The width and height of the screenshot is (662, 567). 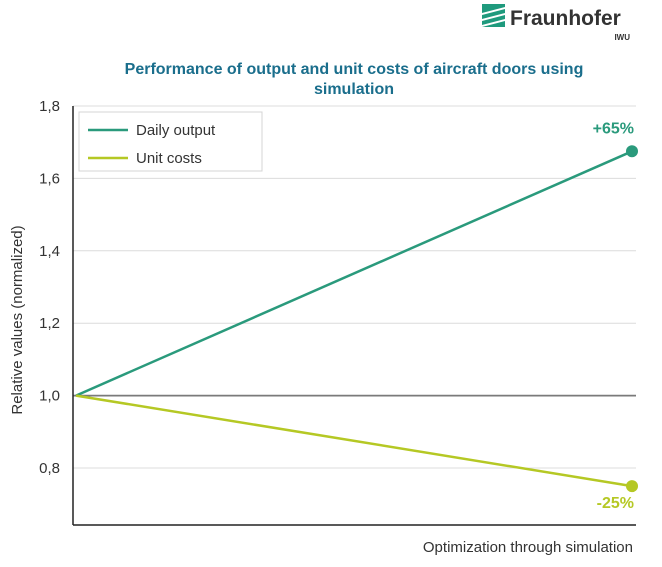 I want to click on series-end-label: -25%, so click(x=615, y=503).